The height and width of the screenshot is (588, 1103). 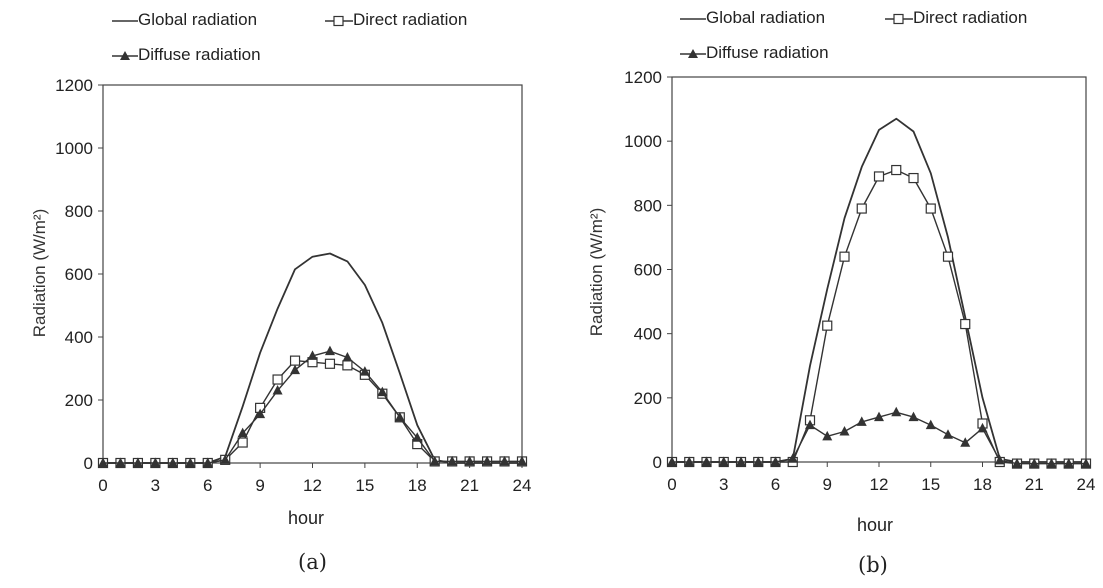 What do you see at coordinates (88, 463) in the screenshot?
I see `y-tick-label: 0` at bounding box center [88, 463].